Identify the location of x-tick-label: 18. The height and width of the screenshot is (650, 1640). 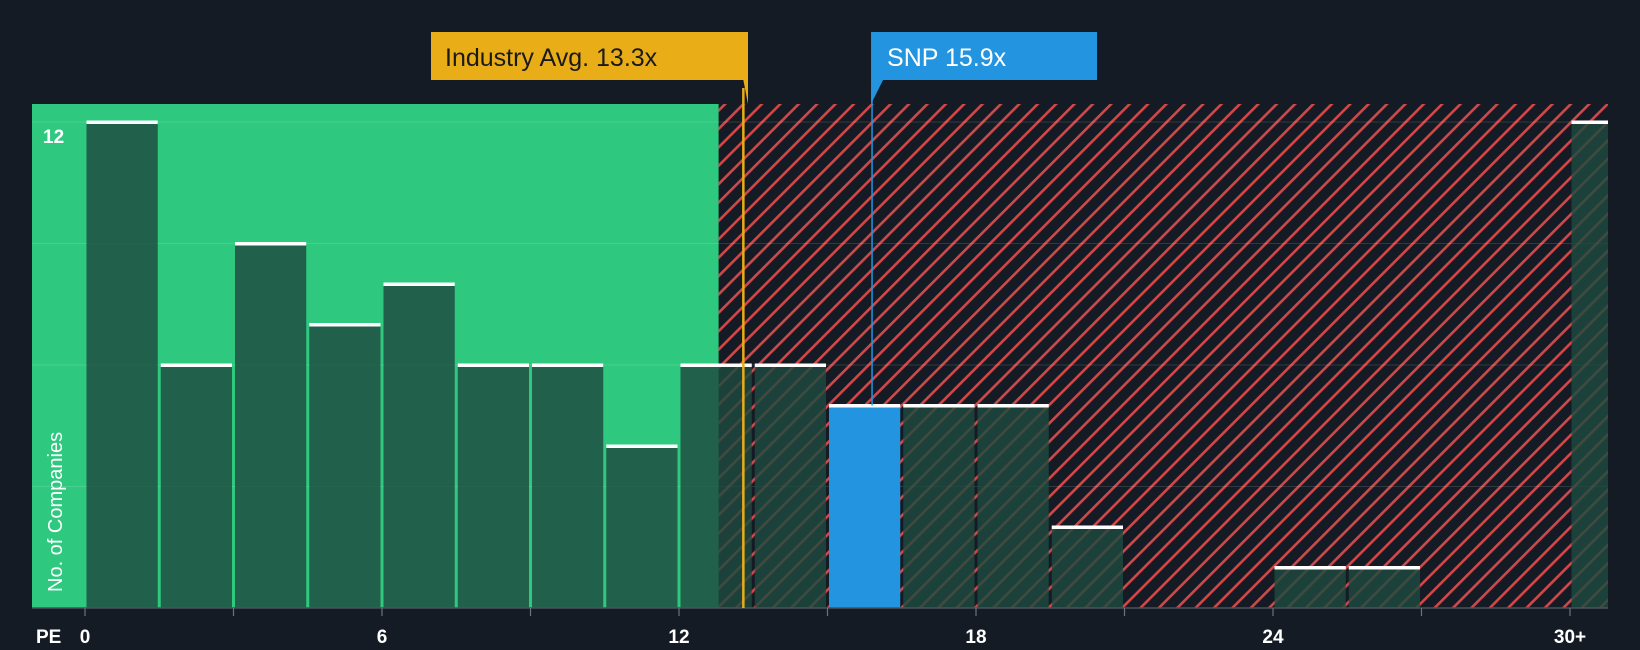
(975, 637).